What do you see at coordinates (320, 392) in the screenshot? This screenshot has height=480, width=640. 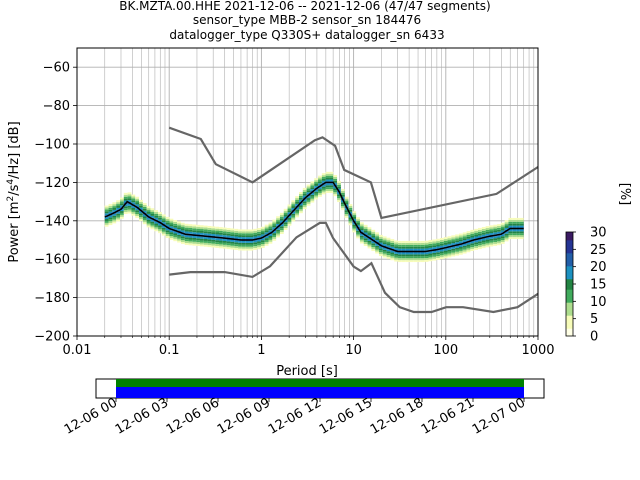 I see `coverage-bar-blue` at bounding box center [320, 392].